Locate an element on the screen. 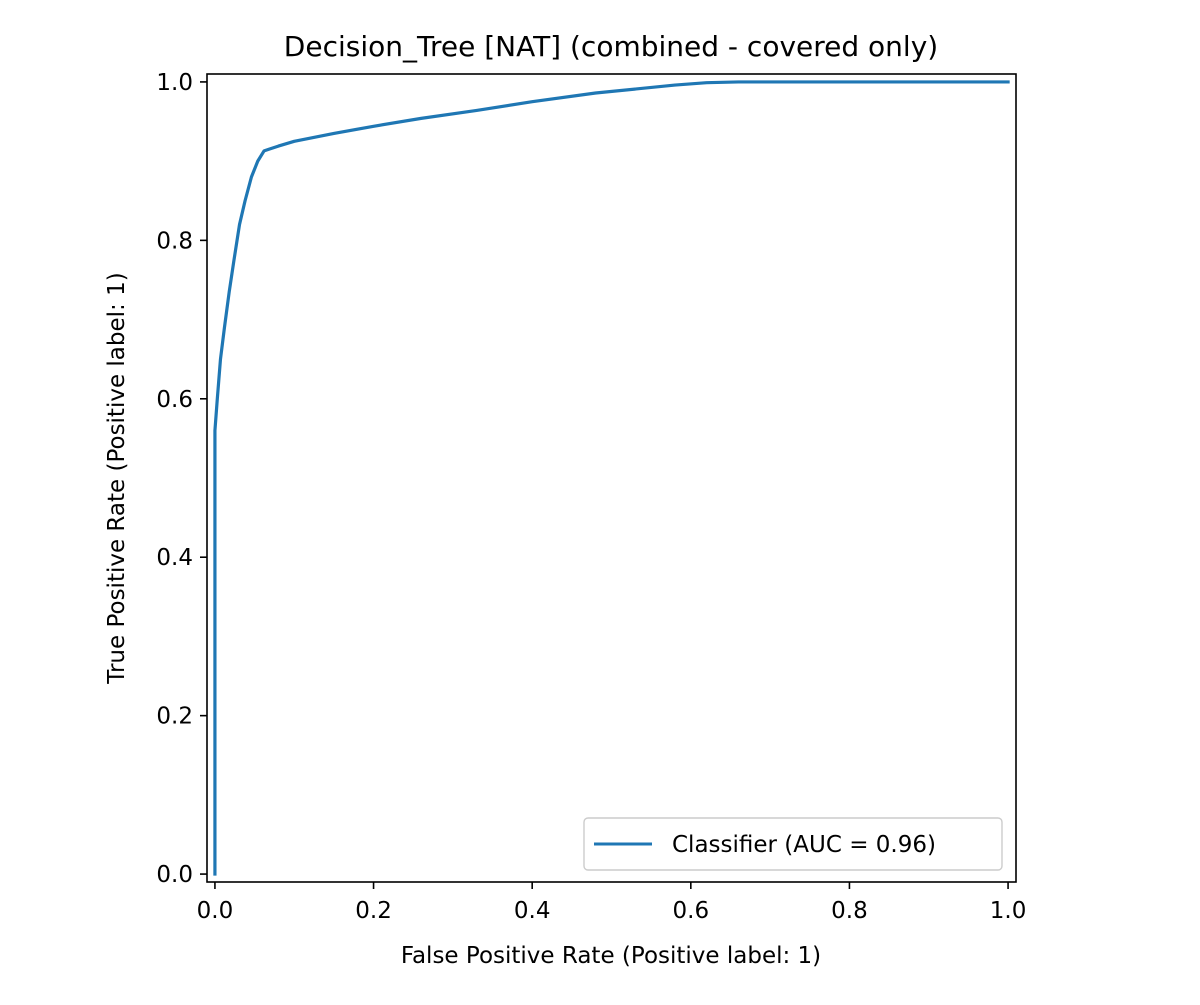 The image size is (1200, 1005). y-tick-label: 0.4 is located at coordinates (174, 558).